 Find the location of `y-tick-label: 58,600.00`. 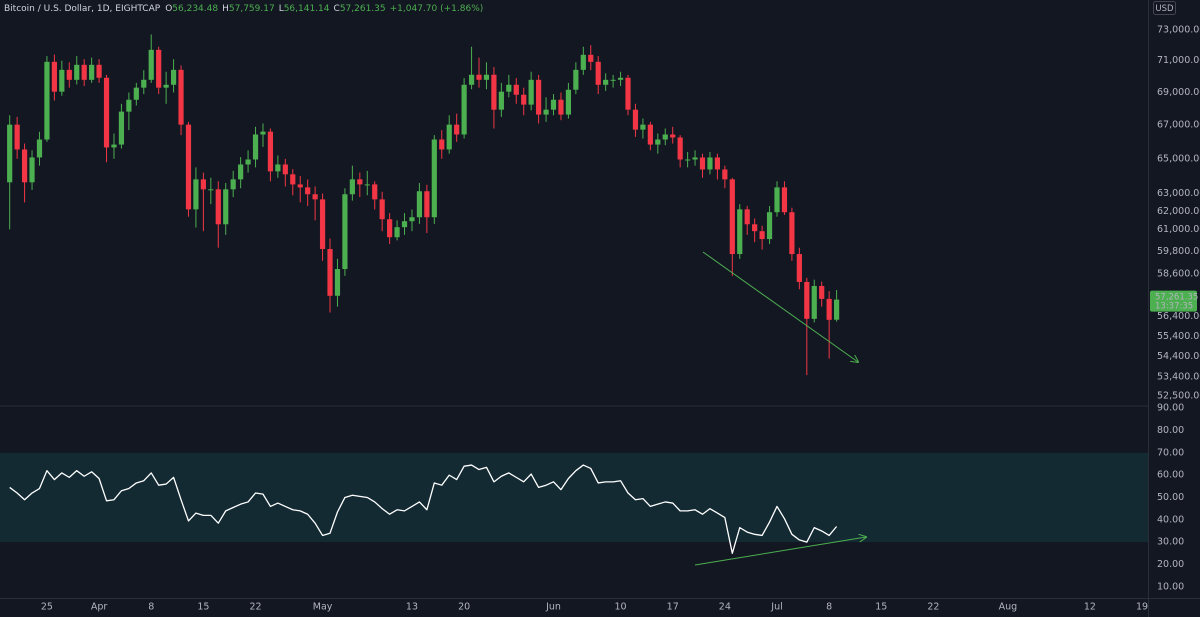

y-tick-label: 58,600.00 is located at coordinates (1178, 273).